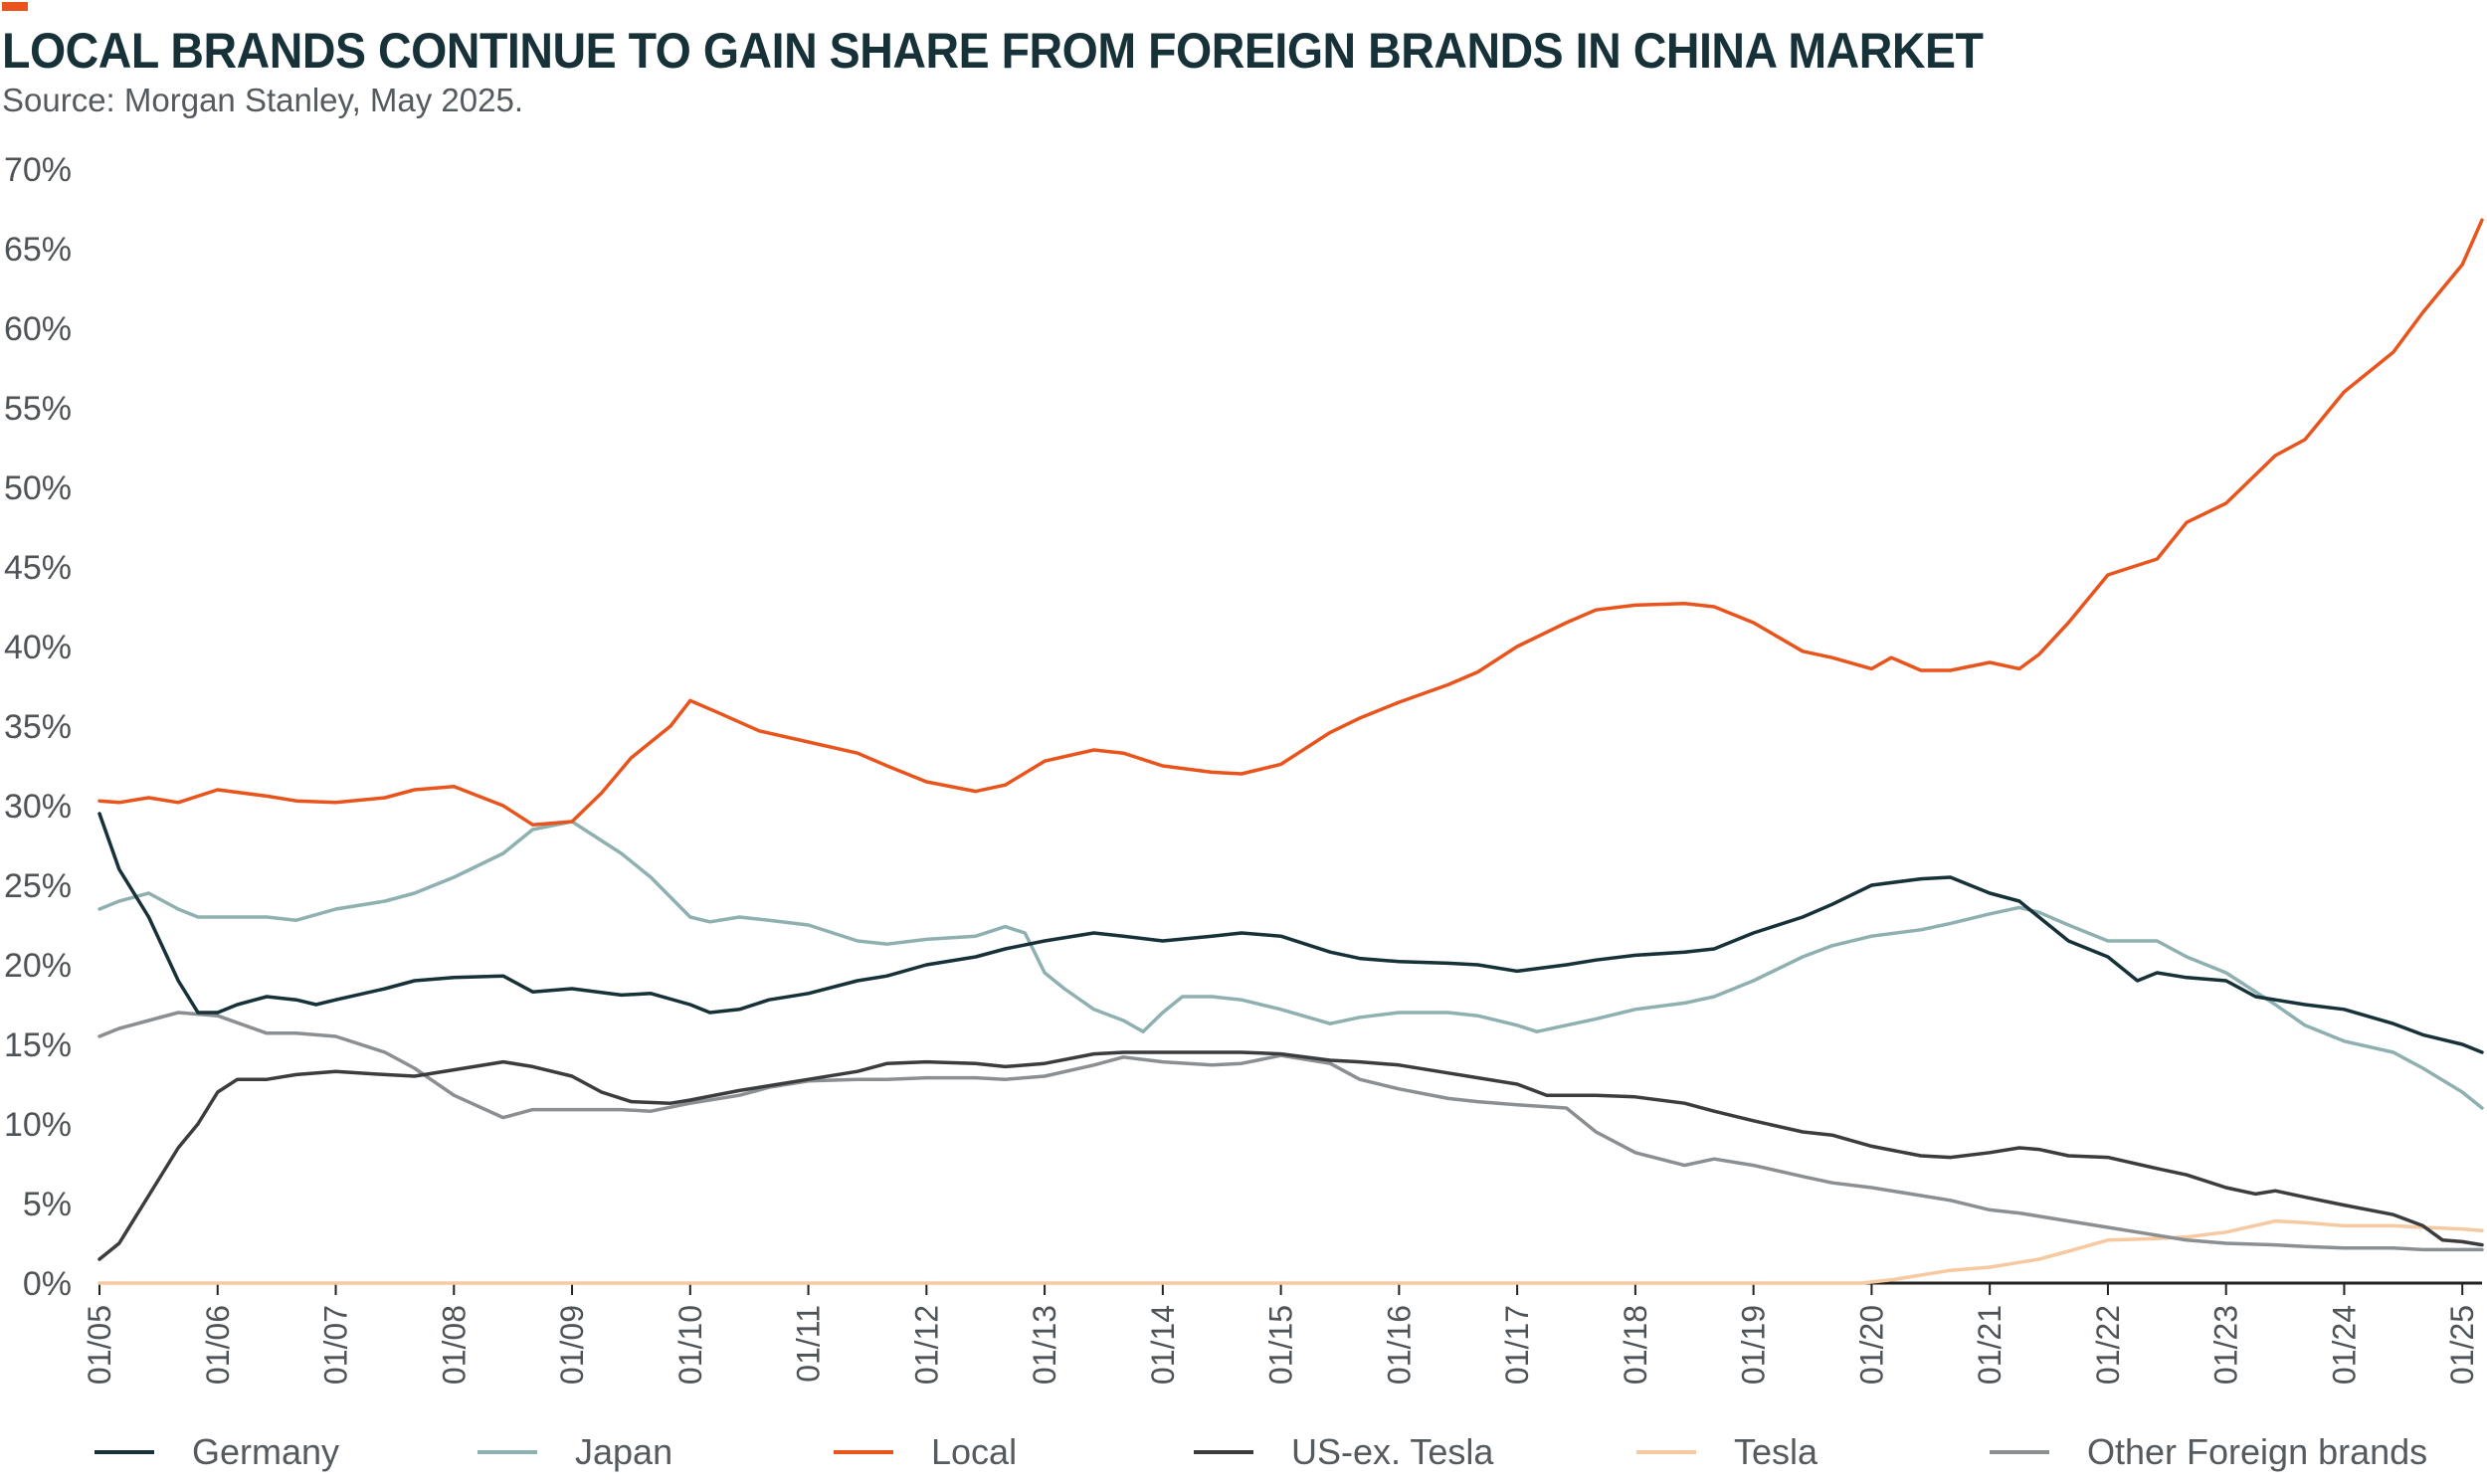  What do you see at coordinates (926, 1452) in the screenshot?
I see `legend-item: Local` at bounding box center [926, 1452].